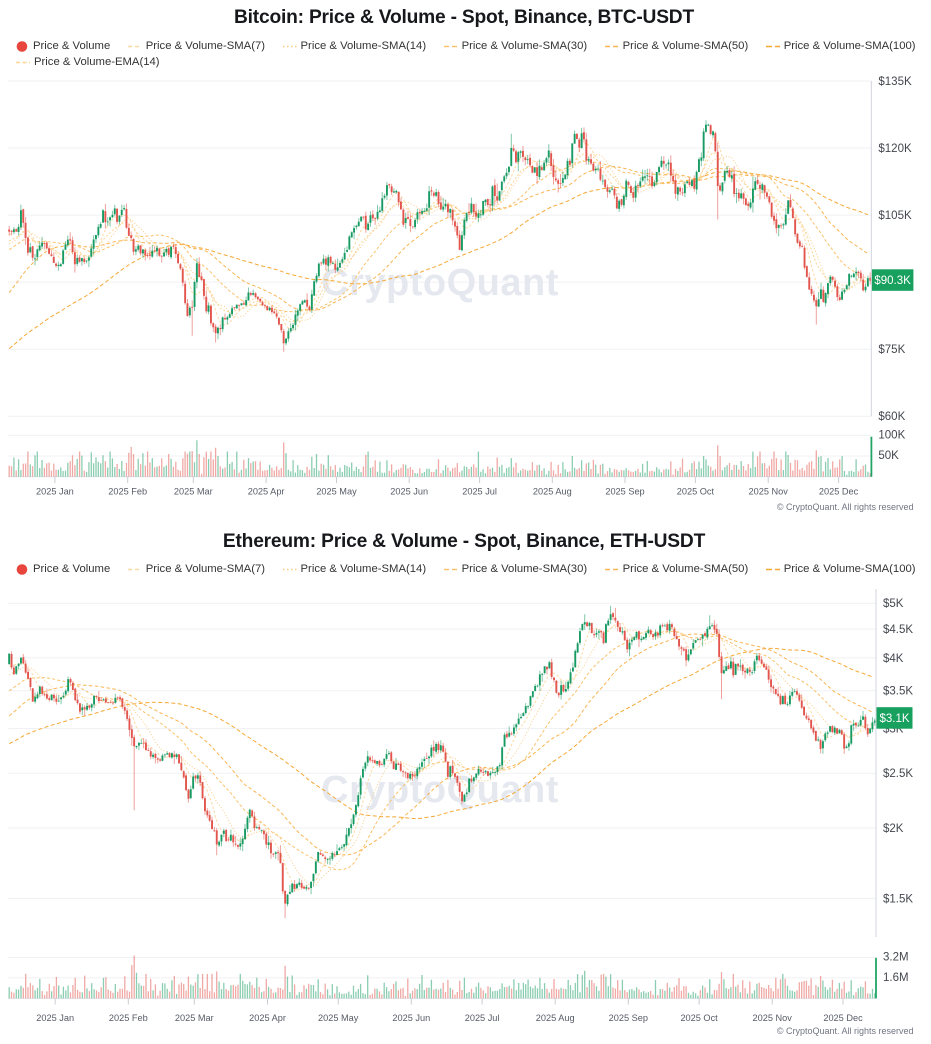 This screenshot has width=931, height=1044. Describe the element at coordinates (894, 719) in the screenshot. I see `svg-text: $3.1K` at that location.